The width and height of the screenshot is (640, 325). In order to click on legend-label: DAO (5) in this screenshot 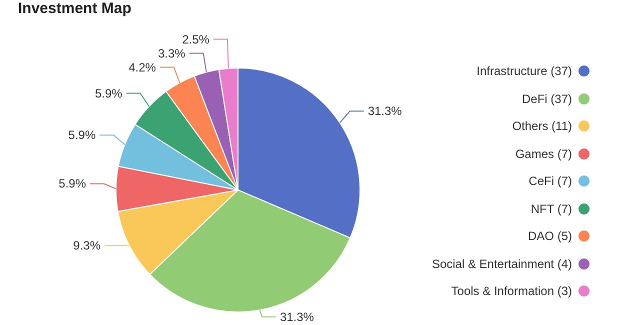, I will do `click(550, 236)`.